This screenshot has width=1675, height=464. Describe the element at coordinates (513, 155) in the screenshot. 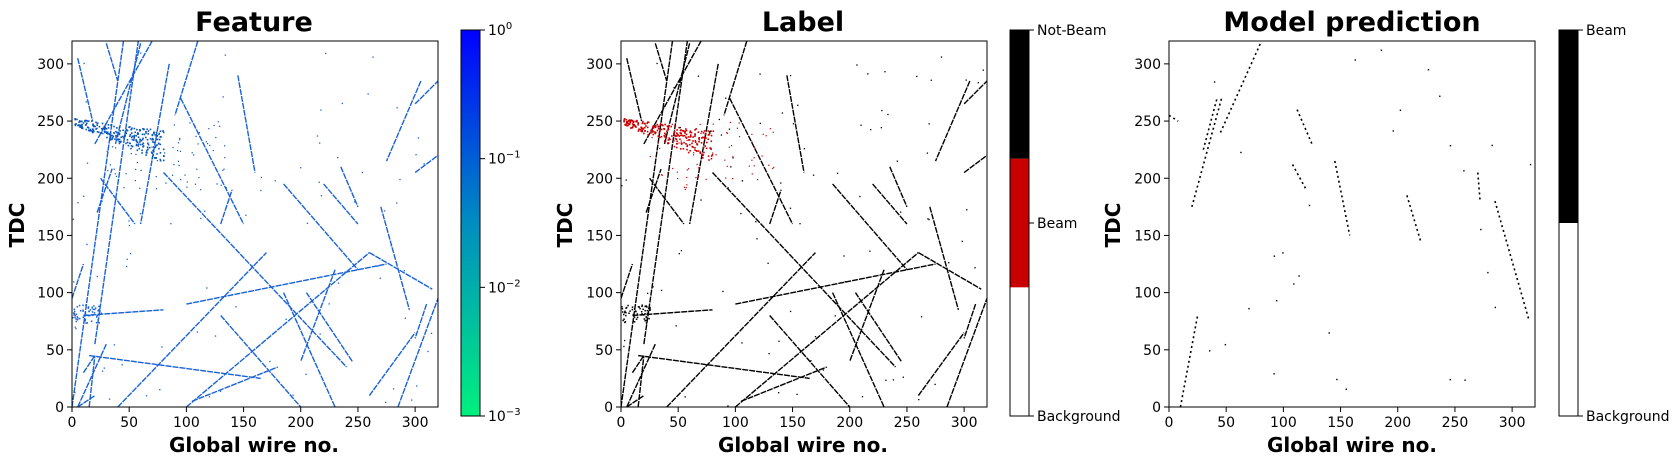

I see `colorbar-tick-exponent: −1` at that location.